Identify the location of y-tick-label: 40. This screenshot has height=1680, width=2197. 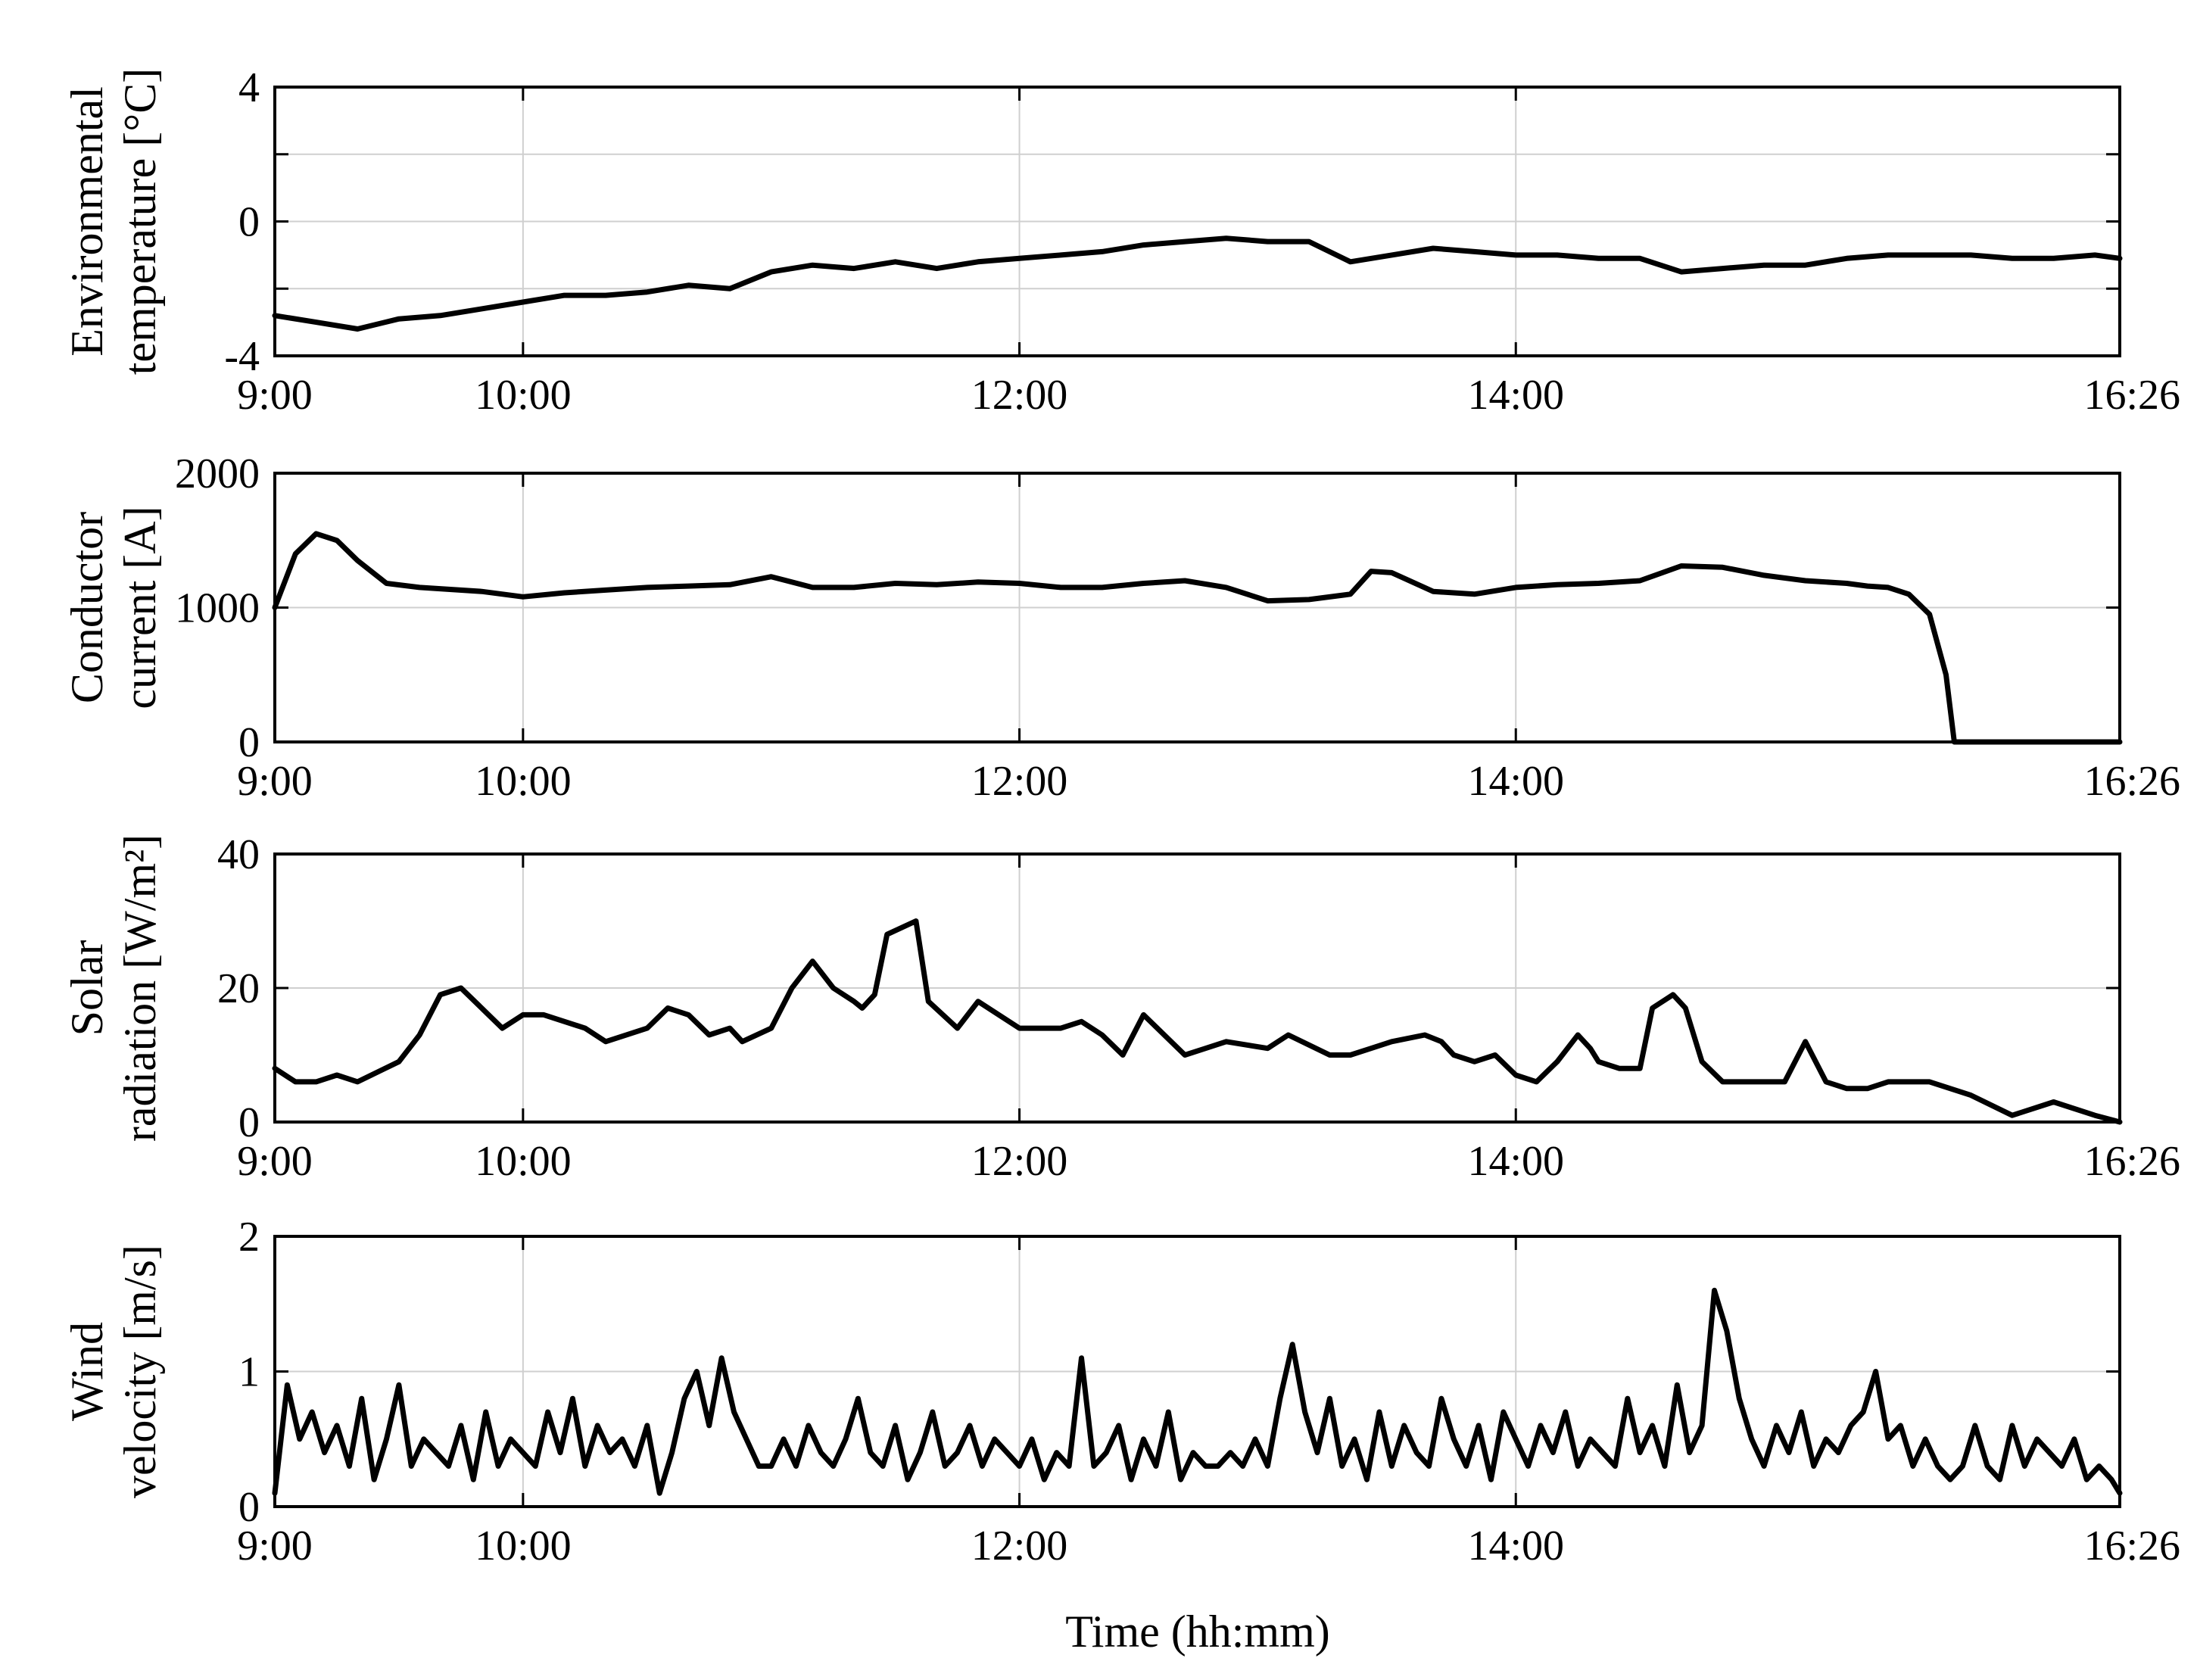
(239, 854).